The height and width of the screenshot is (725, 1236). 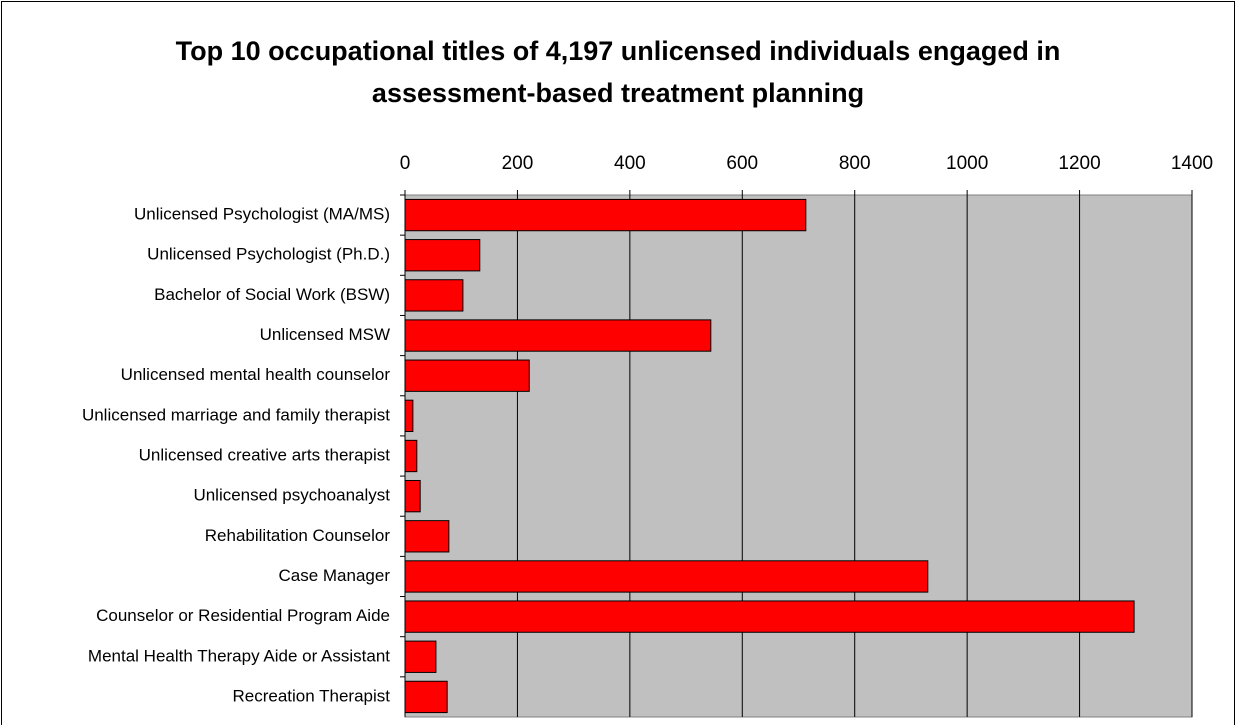 What do you see at coordinates (405, 163) in the screenshot?
I see `x-tick-label: 0` at bounding box center [405, 163].